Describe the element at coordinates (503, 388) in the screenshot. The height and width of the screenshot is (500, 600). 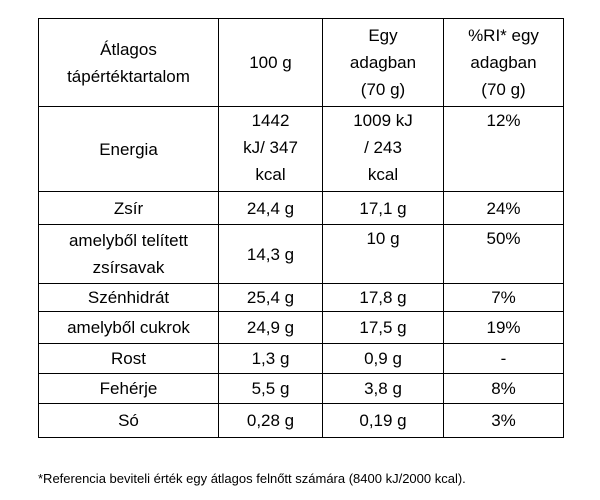
I see `cell: 8%` at that location.